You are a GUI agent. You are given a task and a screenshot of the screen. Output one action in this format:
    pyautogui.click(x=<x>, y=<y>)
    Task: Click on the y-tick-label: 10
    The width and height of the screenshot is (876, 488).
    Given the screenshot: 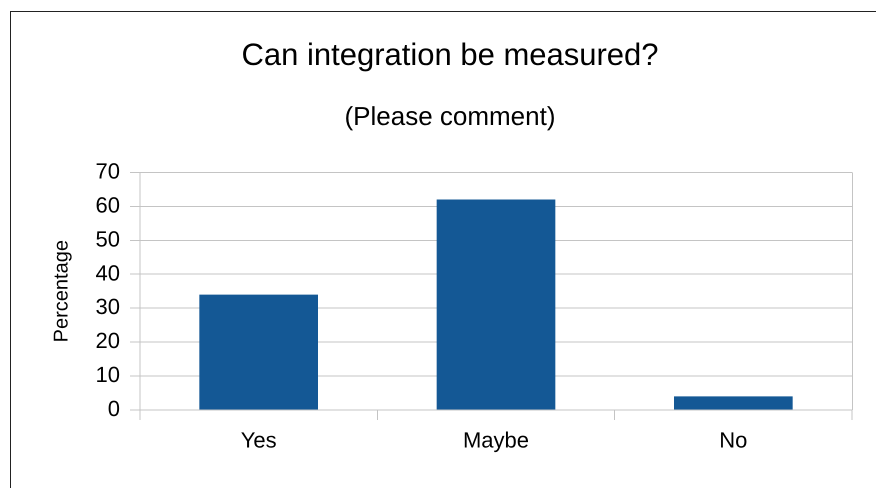 What is the action you would take?
    pyautogui.click(x=108, y=375)
    